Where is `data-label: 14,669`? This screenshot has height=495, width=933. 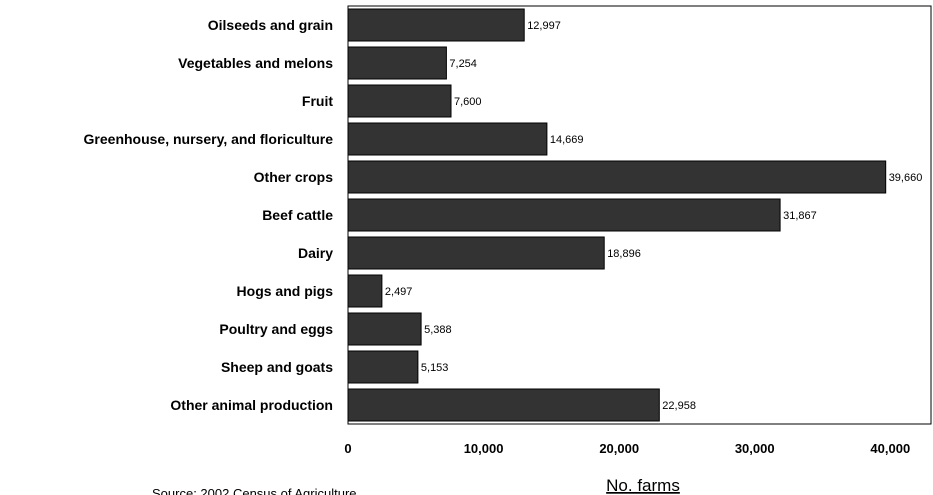 data-label: 14,669 is located at coordinates (567, 140).